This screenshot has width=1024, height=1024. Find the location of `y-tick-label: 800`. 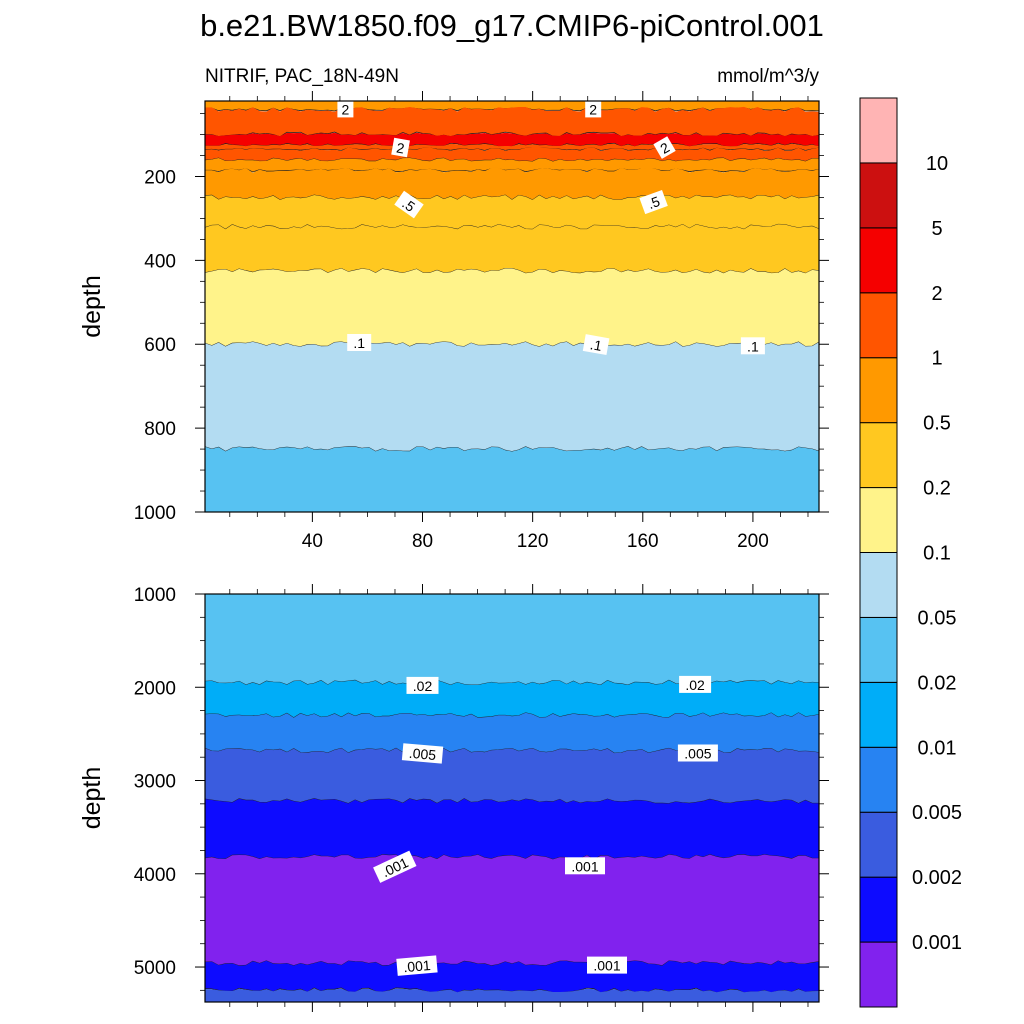

y-tick-label: 800 is located at coordinates (160, 429).